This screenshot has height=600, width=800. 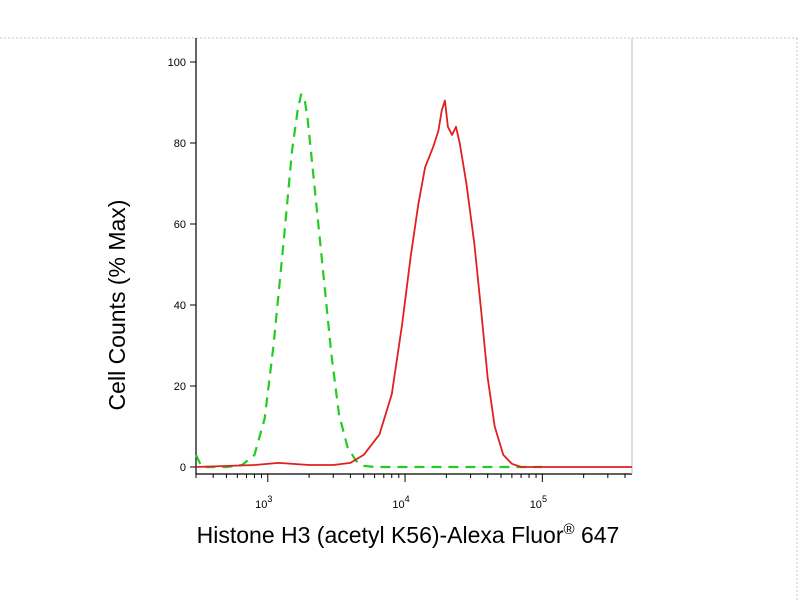 I want to click on y-tick-label: 20, so click(x=180, y=387).